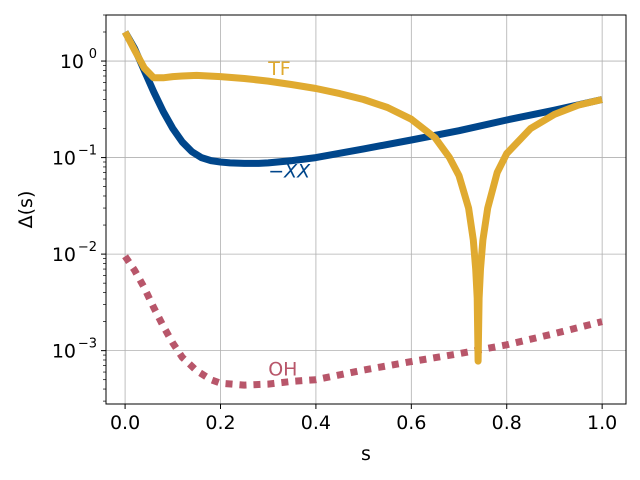 Image resolution: width=640 pixels, height=480 pixels. I want to click on y-tick-exponent: −3, so click(87, 344).